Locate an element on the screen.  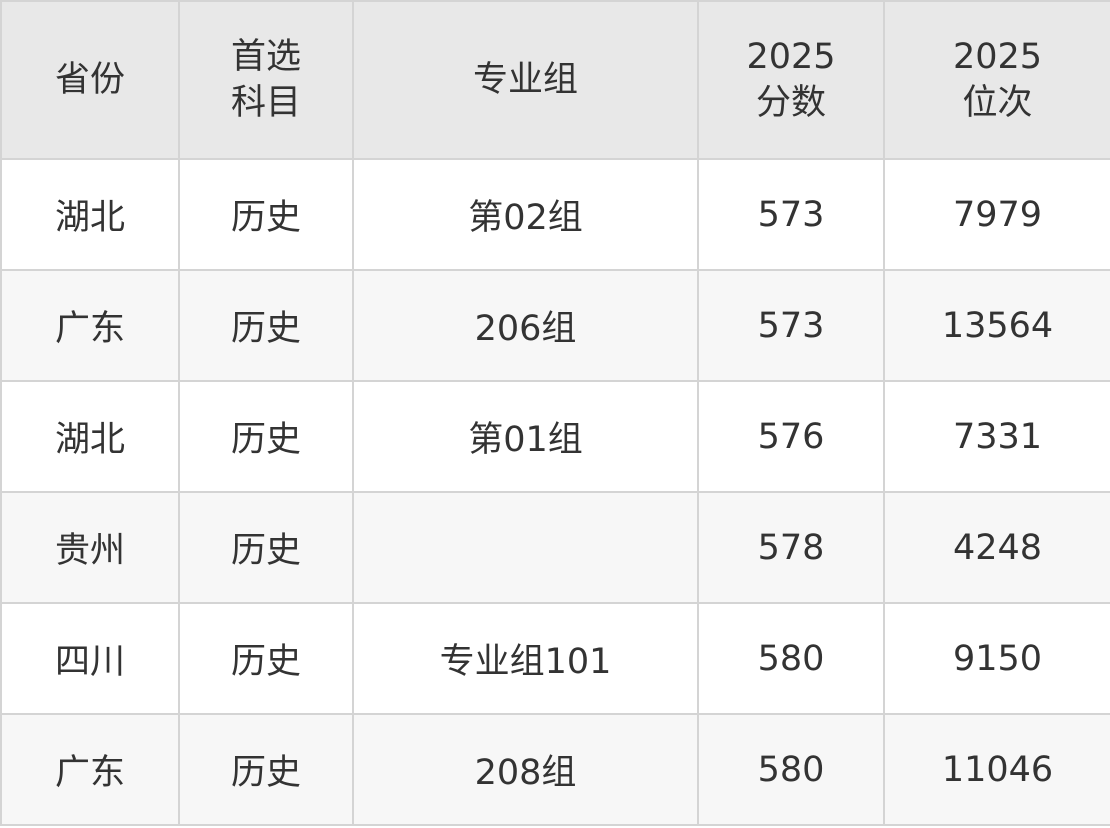
table-row: 湖北 历史 第02组 573 7979 is located at coordinates (555, 214).